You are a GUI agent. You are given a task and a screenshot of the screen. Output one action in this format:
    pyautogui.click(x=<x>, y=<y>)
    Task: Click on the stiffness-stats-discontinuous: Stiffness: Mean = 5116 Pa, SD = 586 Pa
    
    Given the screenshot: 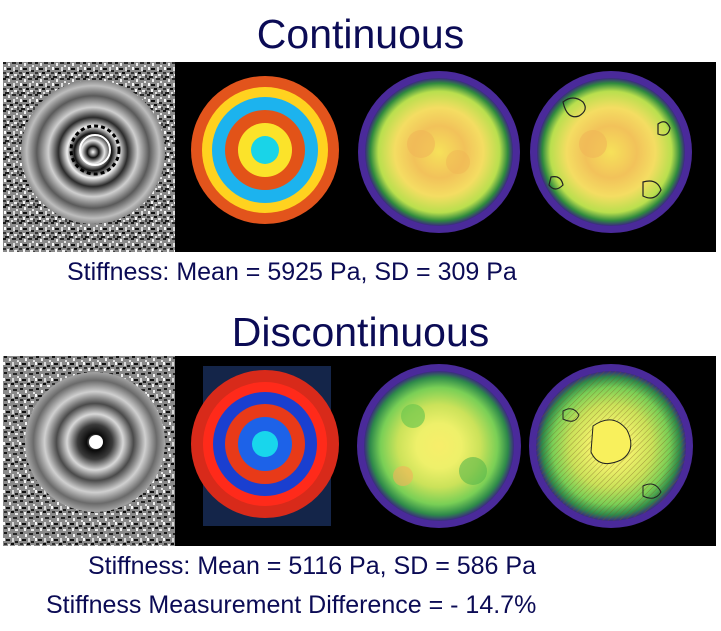 What is the action you would take?
    pyautogui.click(x=312, y=566)
    